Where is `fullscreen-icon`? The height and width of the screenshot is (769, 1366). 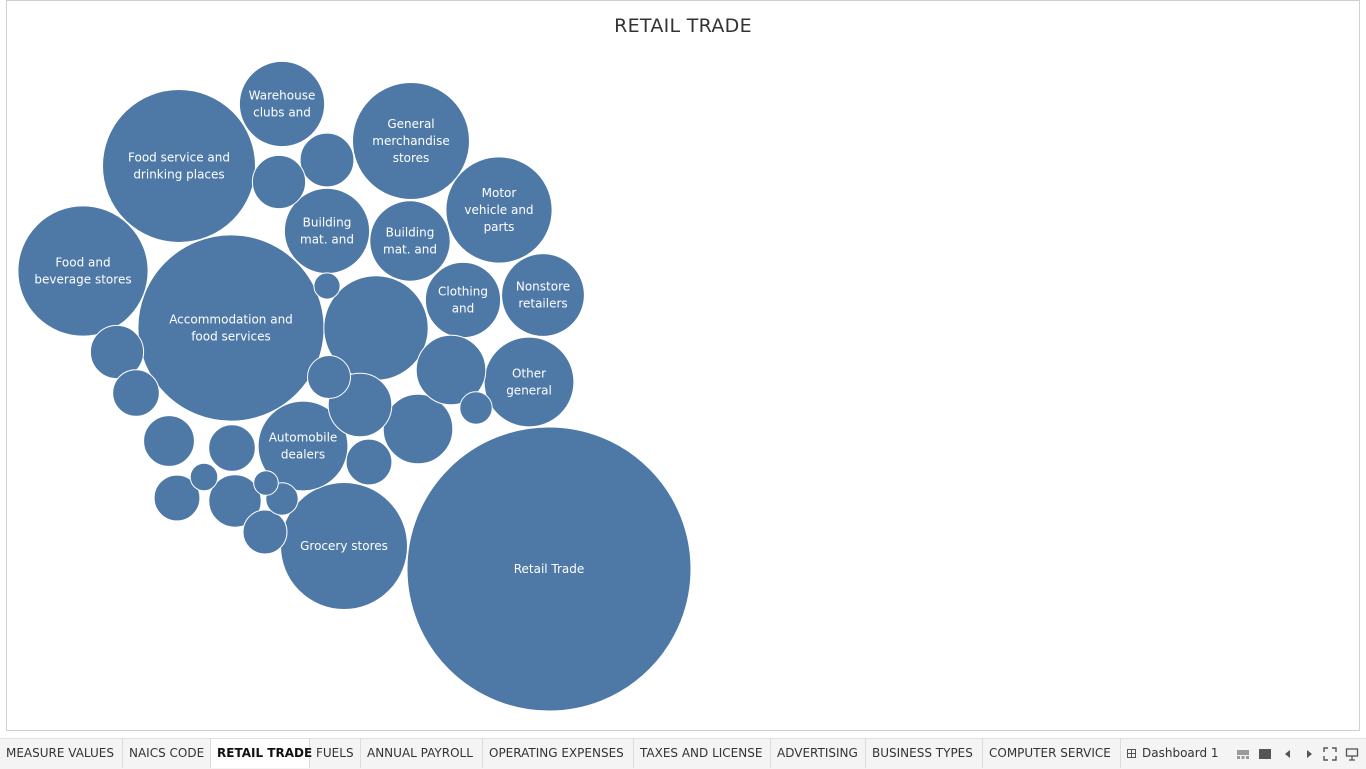 fullscreen-icon is located at coordinates (1330, 754).